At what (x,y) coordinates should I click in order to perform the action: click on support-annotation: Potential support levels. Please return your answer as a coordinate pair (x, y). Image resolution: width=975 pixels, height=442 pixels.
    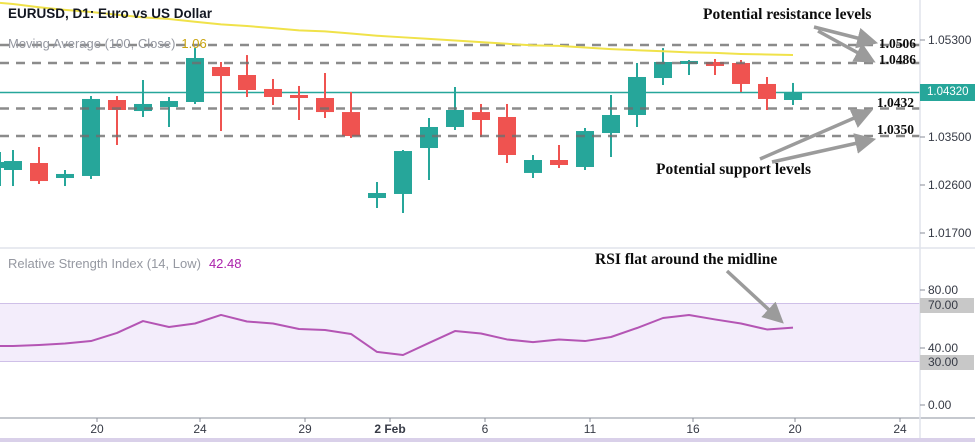
    Looking at the image, I should click on (733, 169).